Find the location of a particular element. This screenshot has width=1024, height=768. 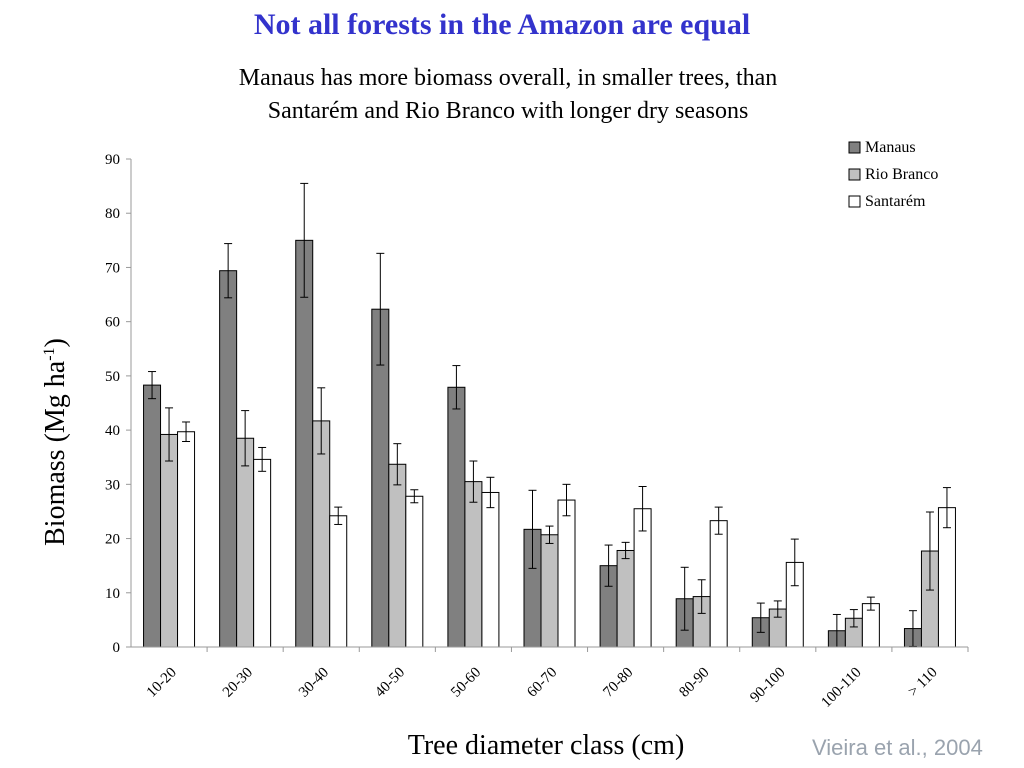

source-citation: Vieira et al., 2004 is located at coordinates (897, 747).